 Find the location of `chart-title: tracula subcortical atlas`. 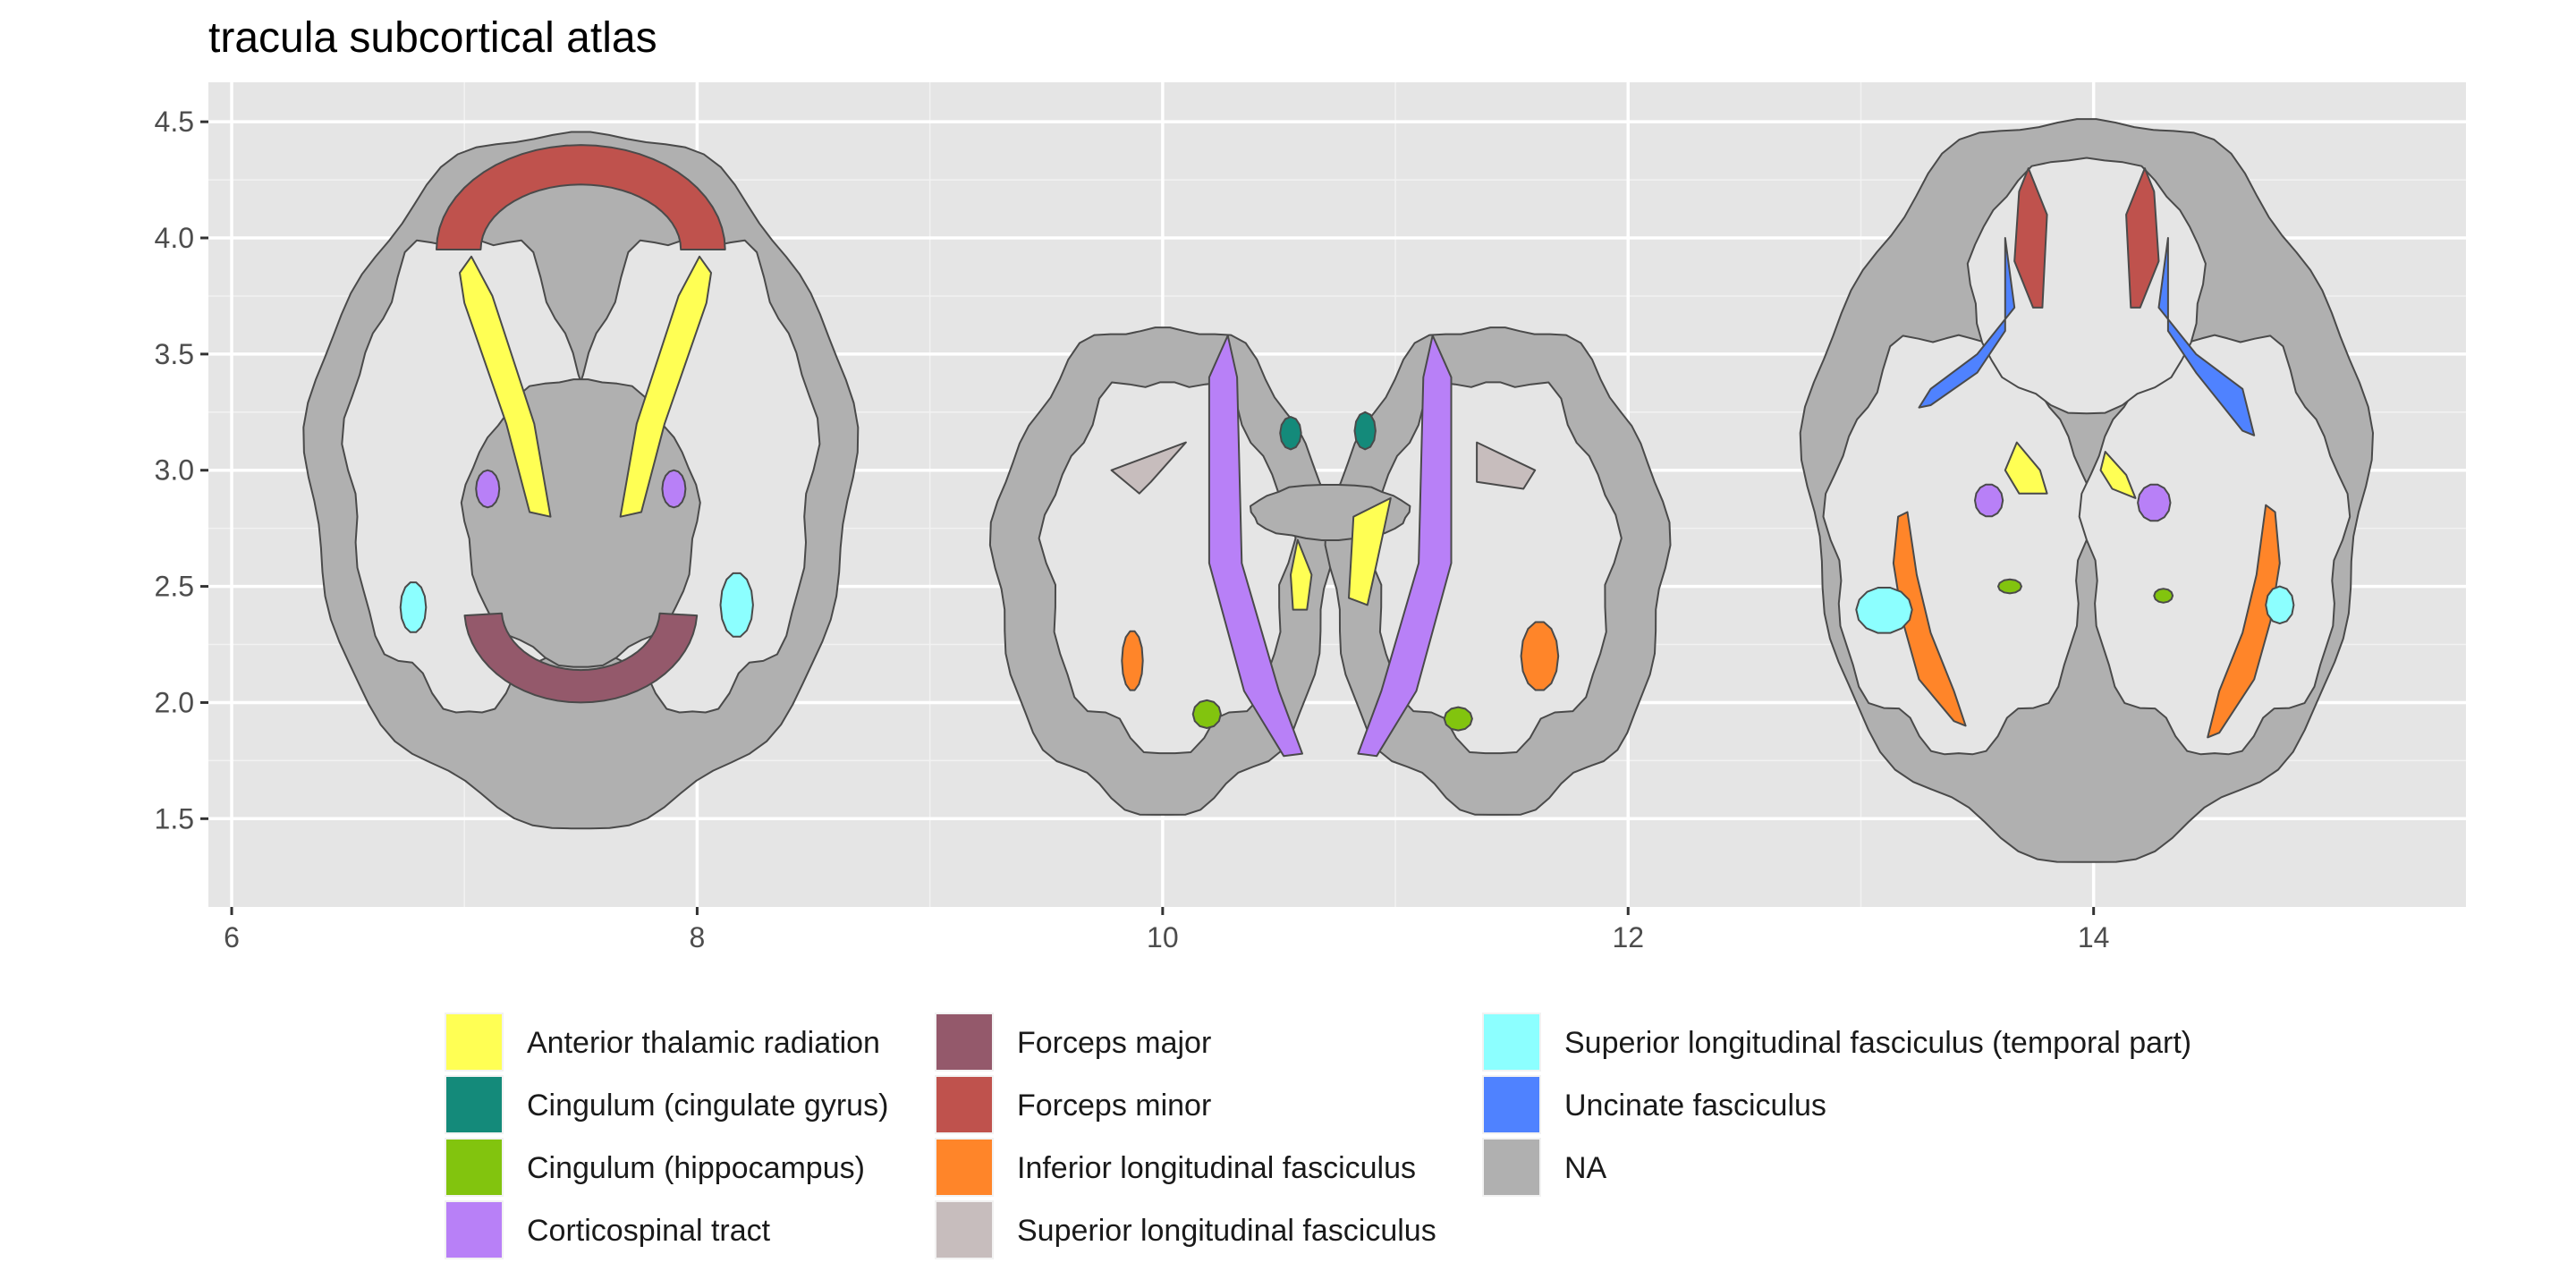

chart-title: tracula subcortical atlas is located at coordinates (432, 38).